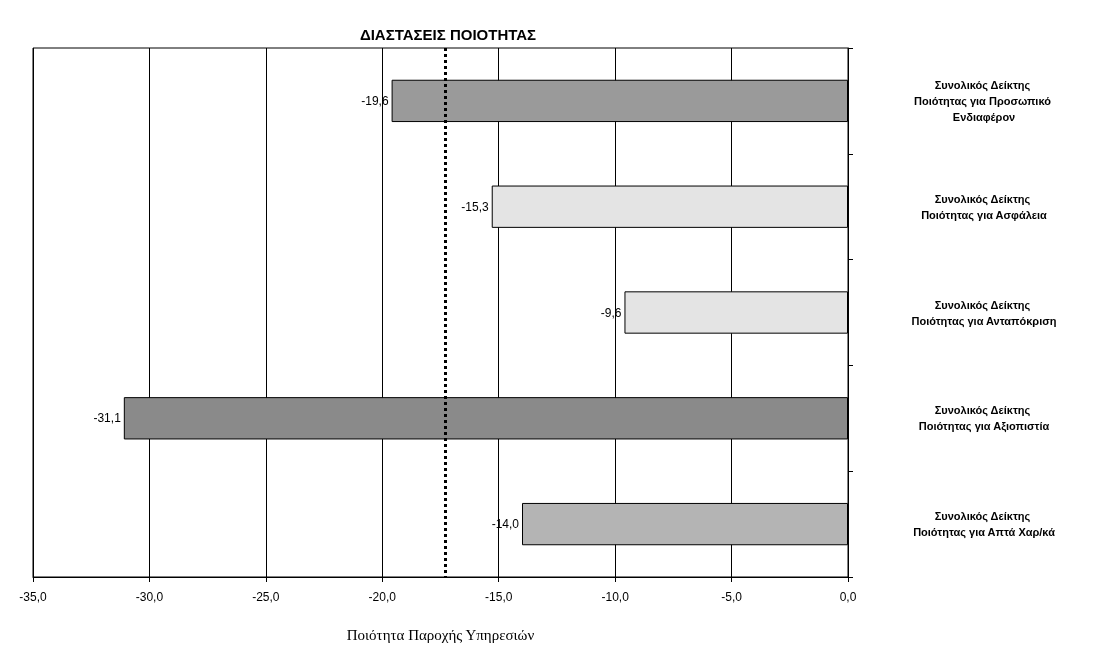 The image size is (1118, 666). Describe the element at coordinates (732, 597) in the screenshot. I see `x-tick-label: -5,0` at that location.